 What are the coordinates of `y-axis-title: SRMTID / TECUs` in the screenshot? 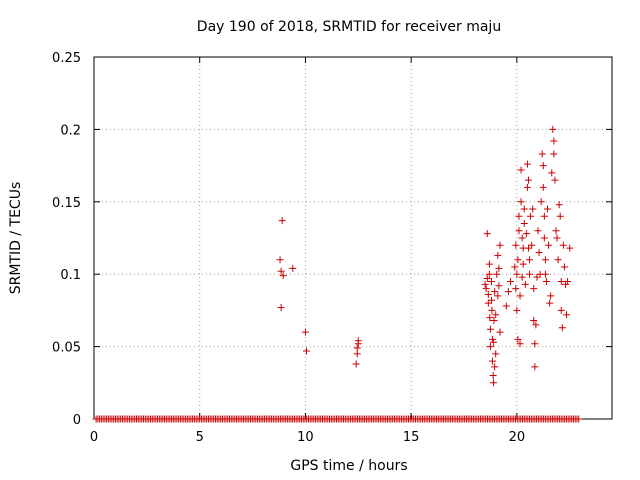 It's located at (16, 238).